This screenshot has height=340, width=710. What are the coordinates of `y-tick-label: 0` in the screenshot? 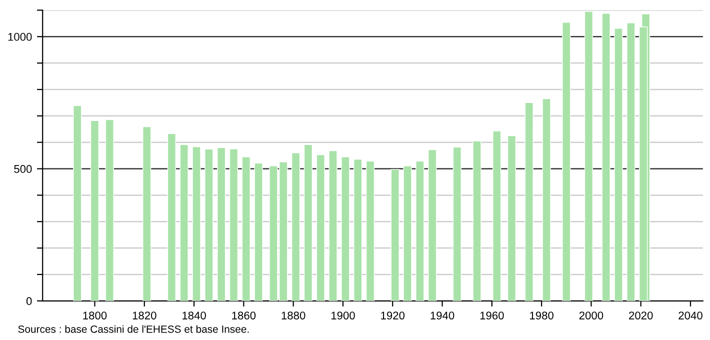 It's located at (29, 301).